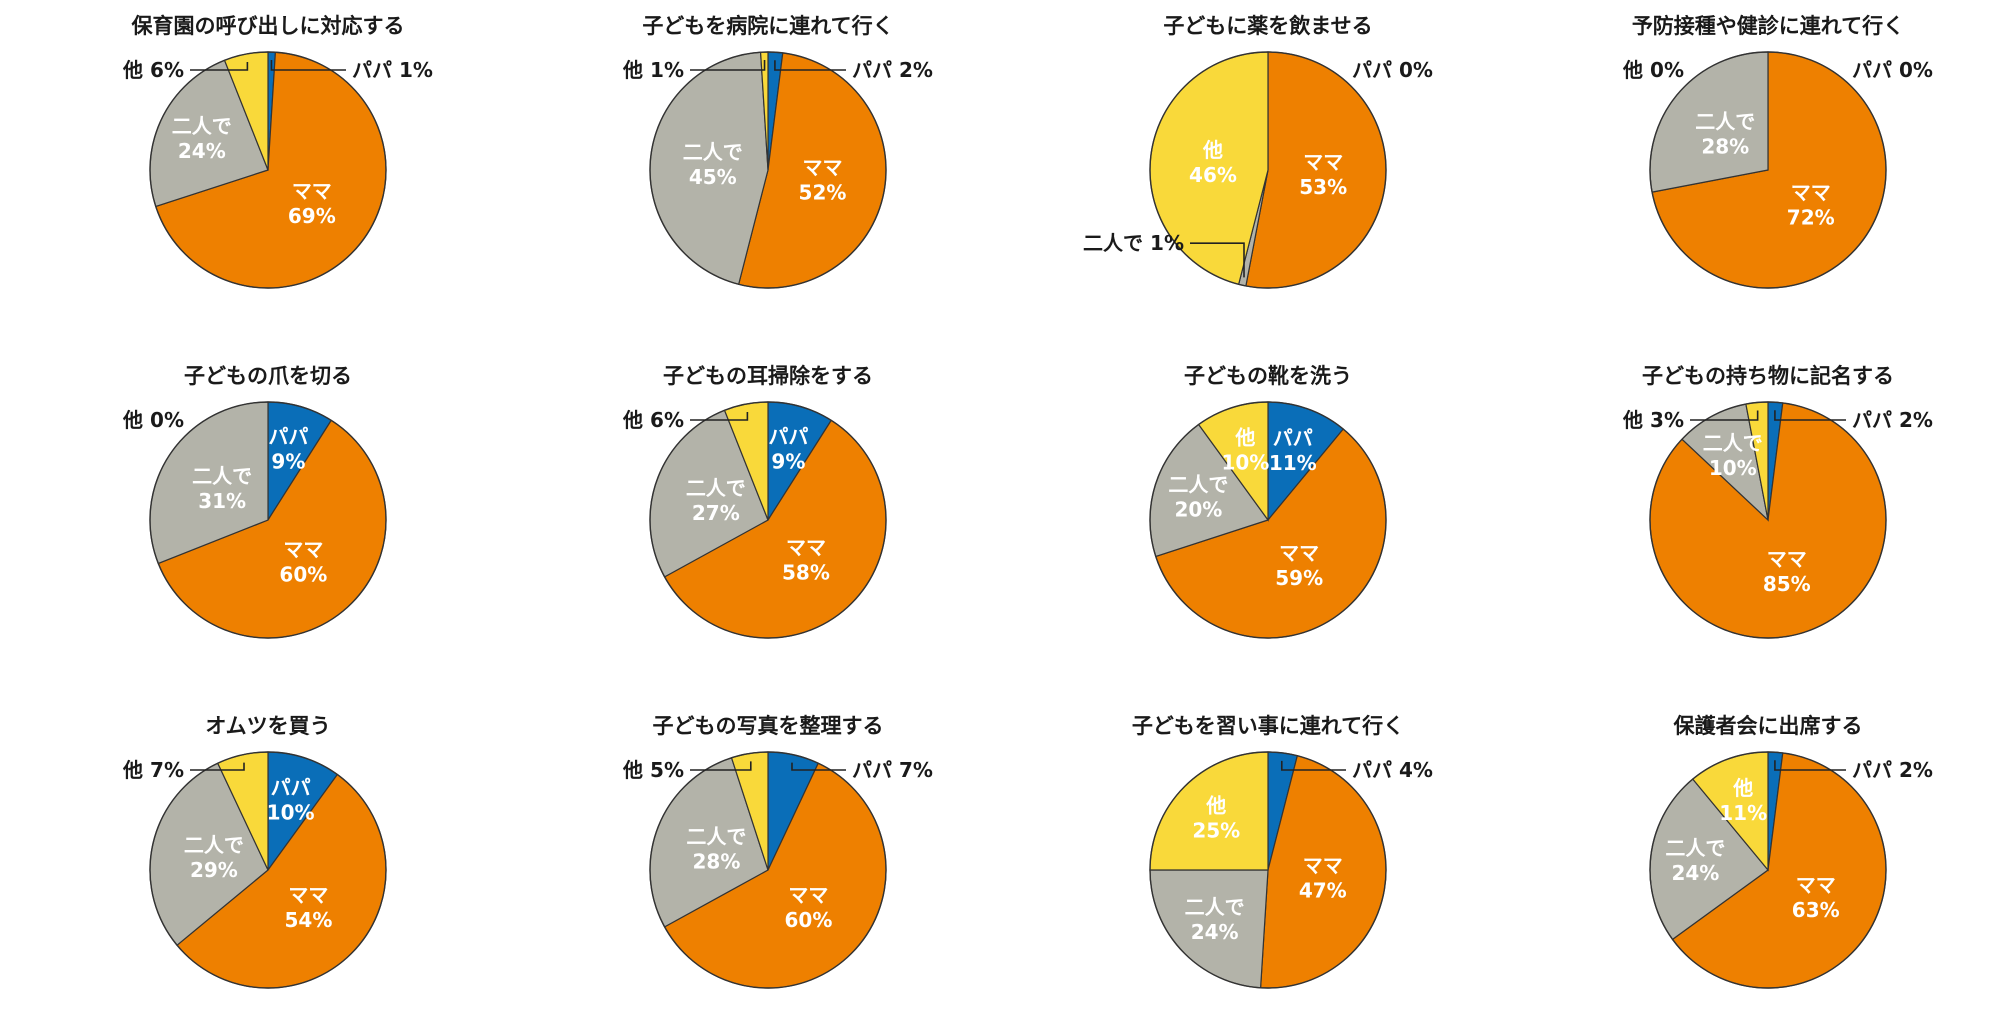 The height and width of the screenshot is (1028, 2002). I want to click on slice-value: 5%, so click(667, 770).